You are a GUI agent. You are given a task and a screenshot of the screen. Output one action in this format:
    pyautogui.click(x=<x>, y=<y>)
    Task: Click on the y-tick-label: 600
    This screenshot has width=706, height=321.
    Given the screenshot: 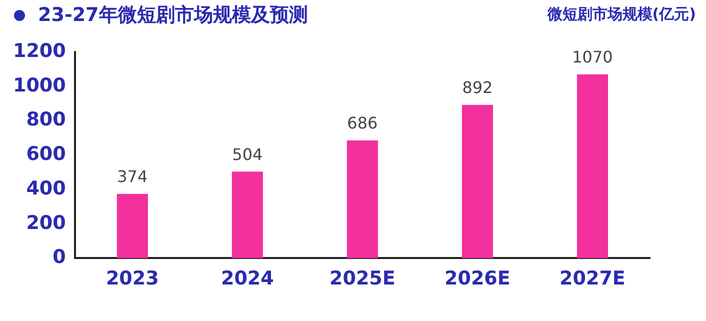 What is the action you would take?
    pyautogui.click(x=46, y=154)
    